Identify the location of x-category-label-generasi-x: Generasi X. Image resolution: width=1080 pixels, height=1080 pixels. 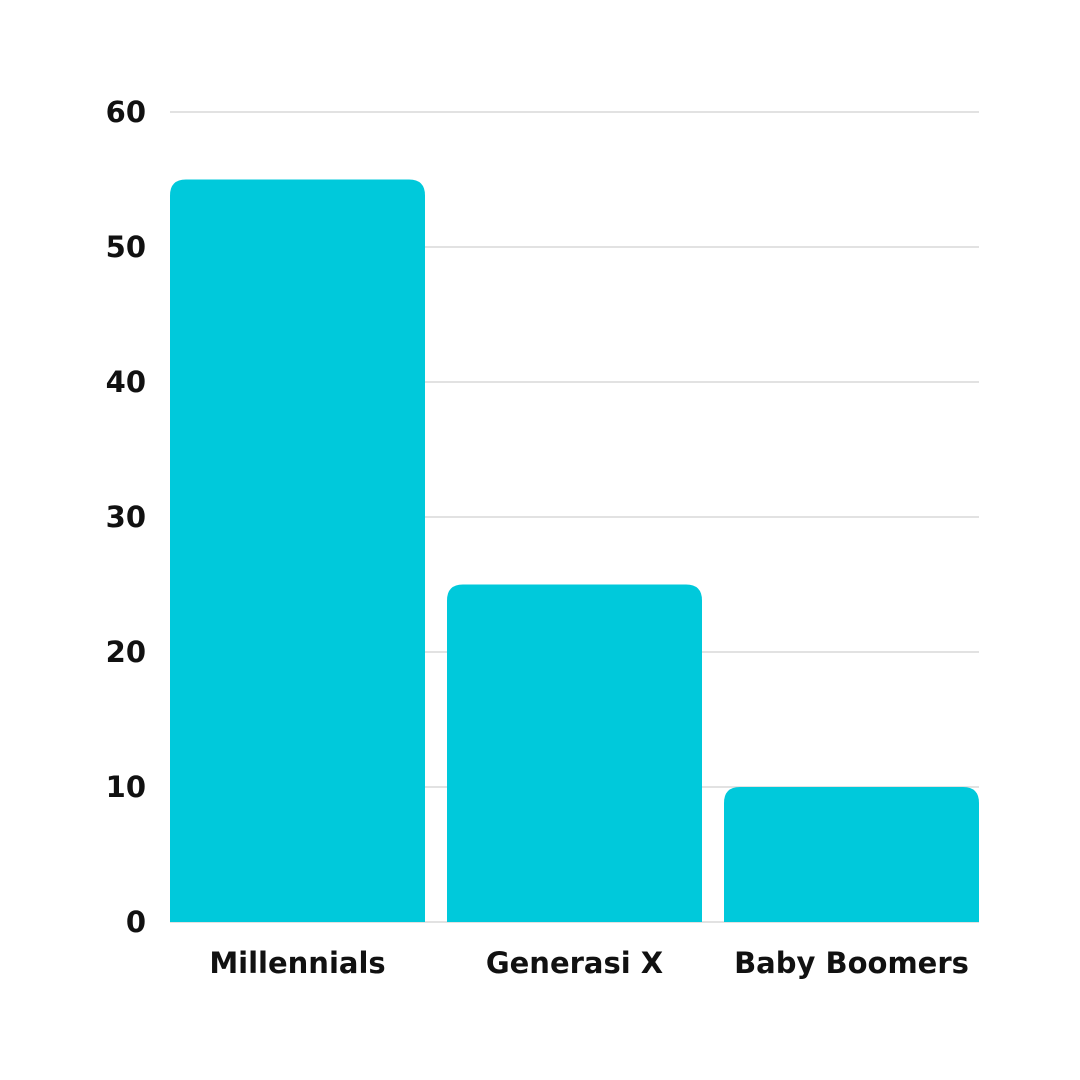
(574, 963).